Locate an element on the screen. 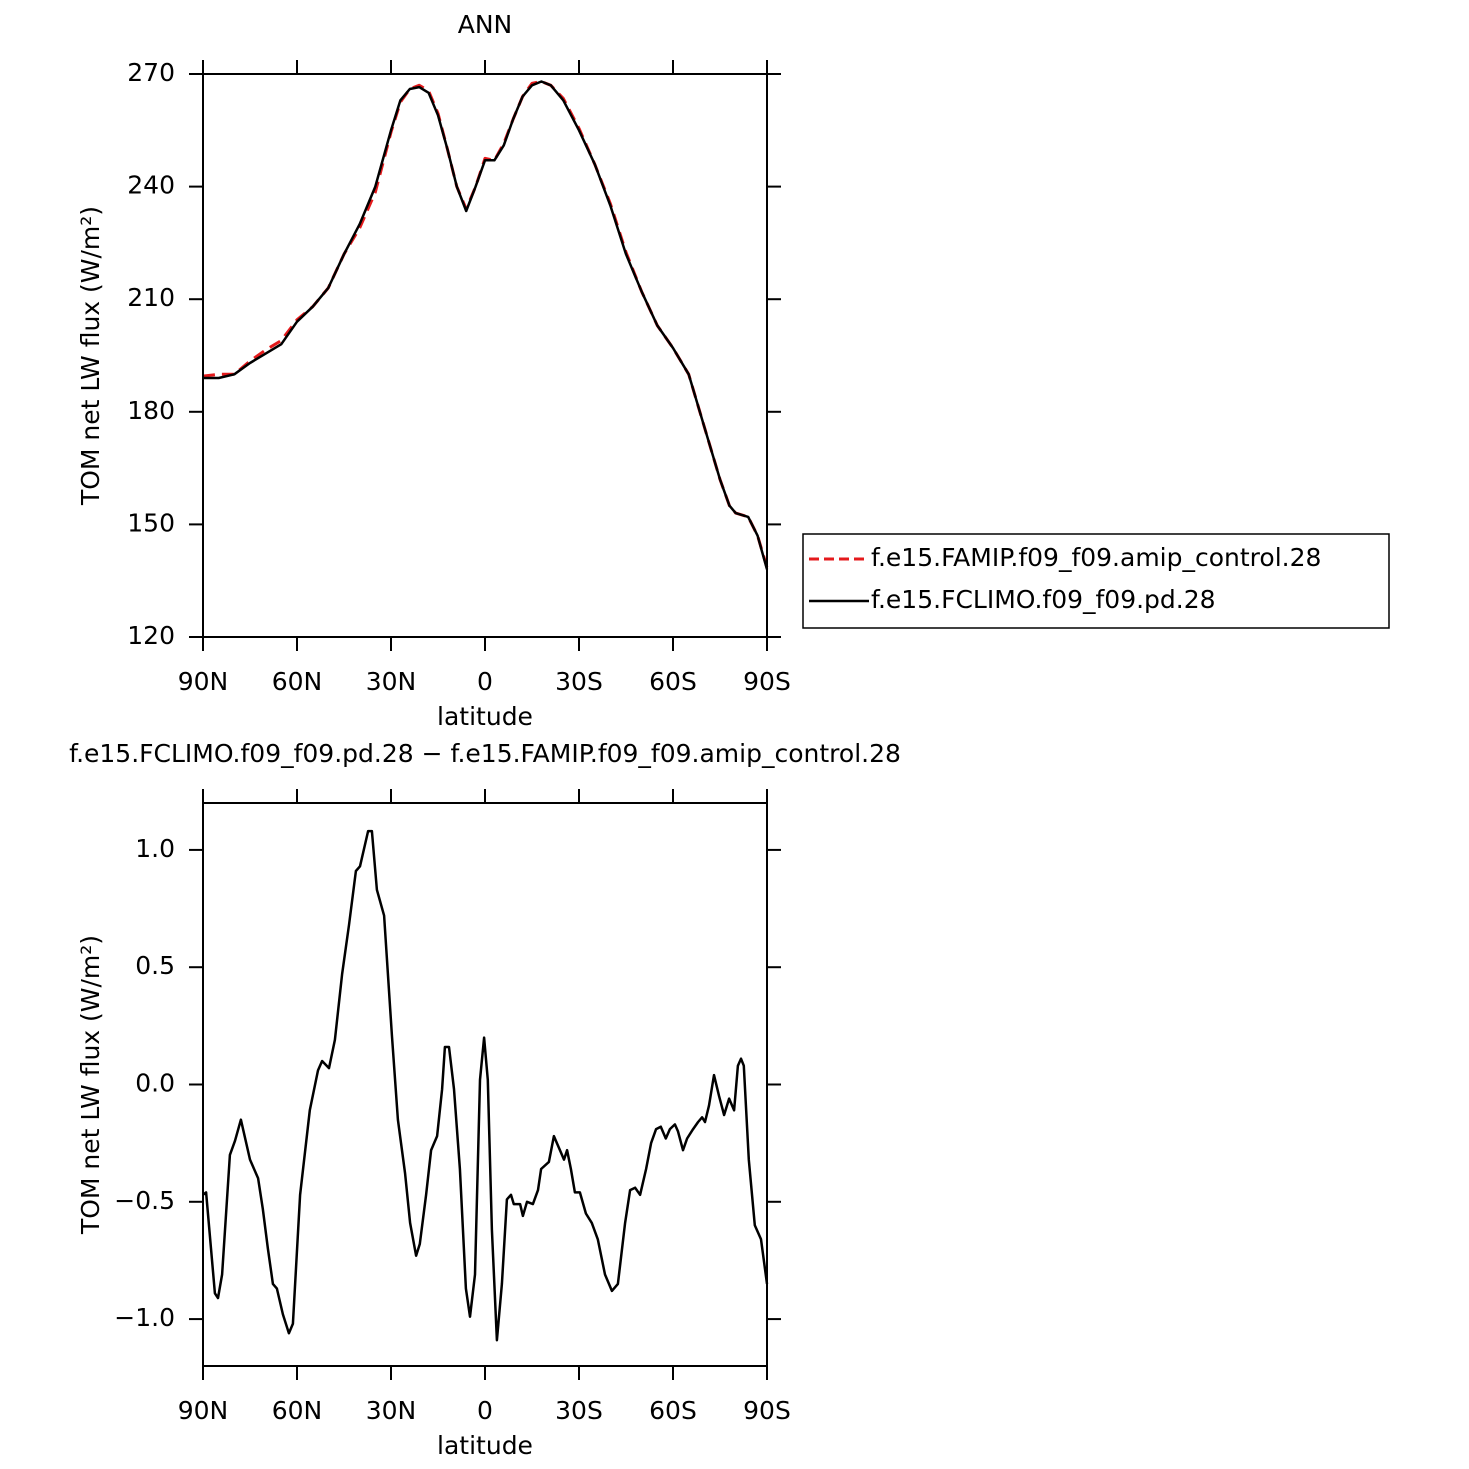 Image resolution: width=1469 pixels, height=1469 pixels. y-tick-label: 120 is located at coordinates (151, 635).